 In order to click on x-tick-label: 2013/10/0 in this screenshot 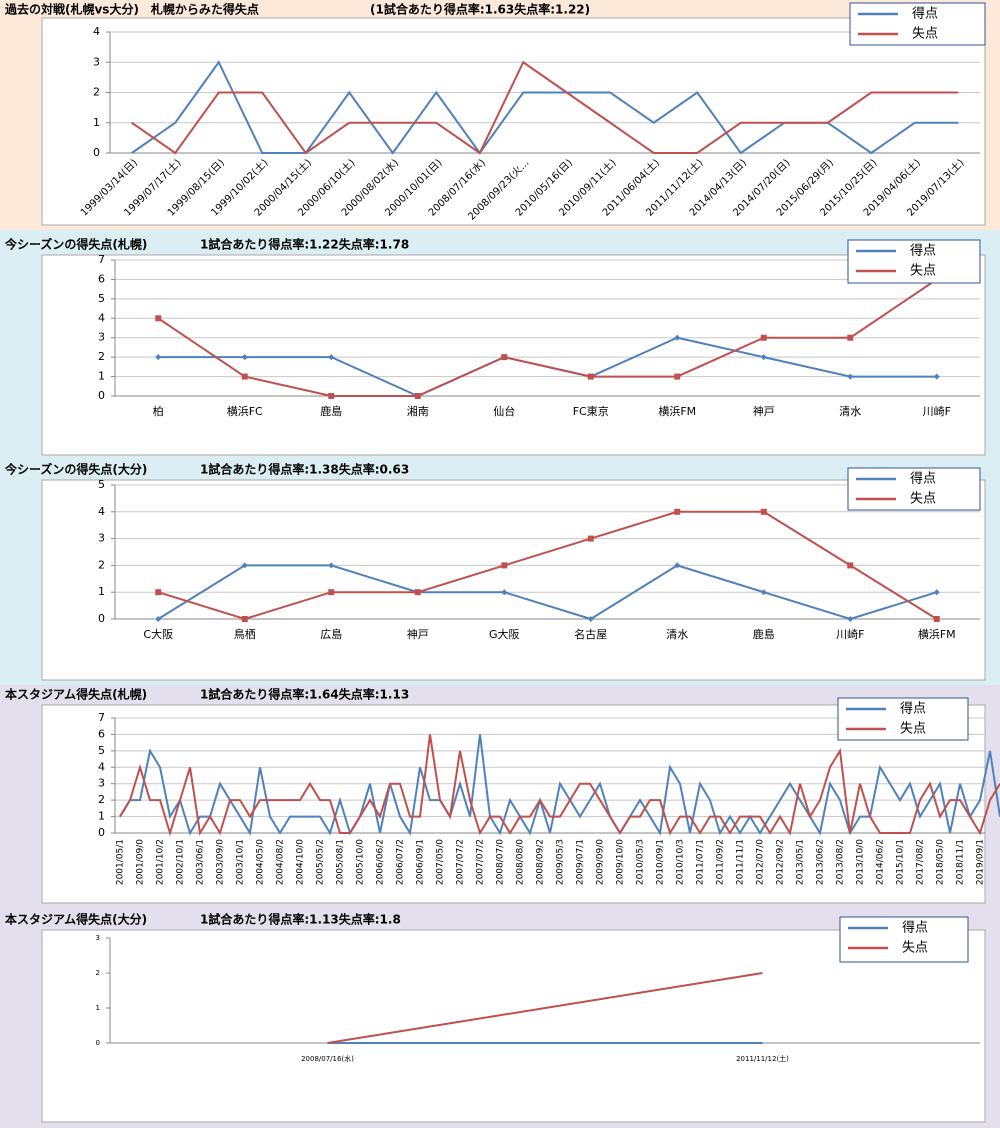, I will do `click(861, 862)`.